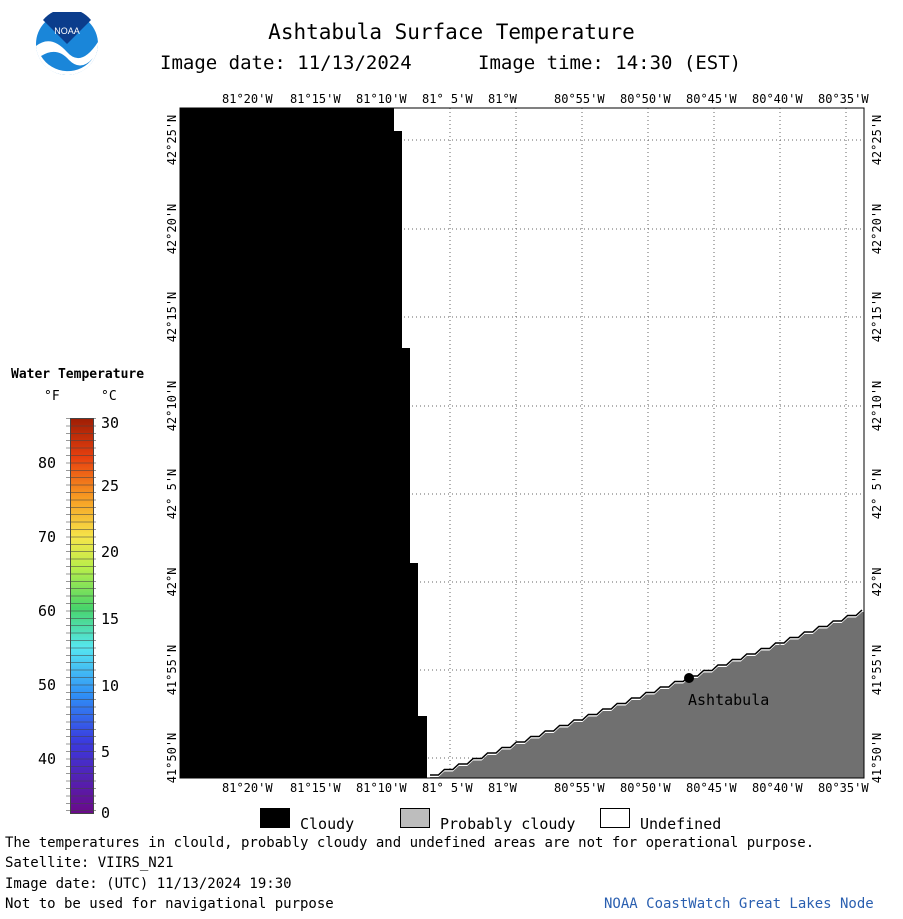 The image size is (903, 919). I want to click on lon-tick-top: 80°45'W, so click(711, 99).